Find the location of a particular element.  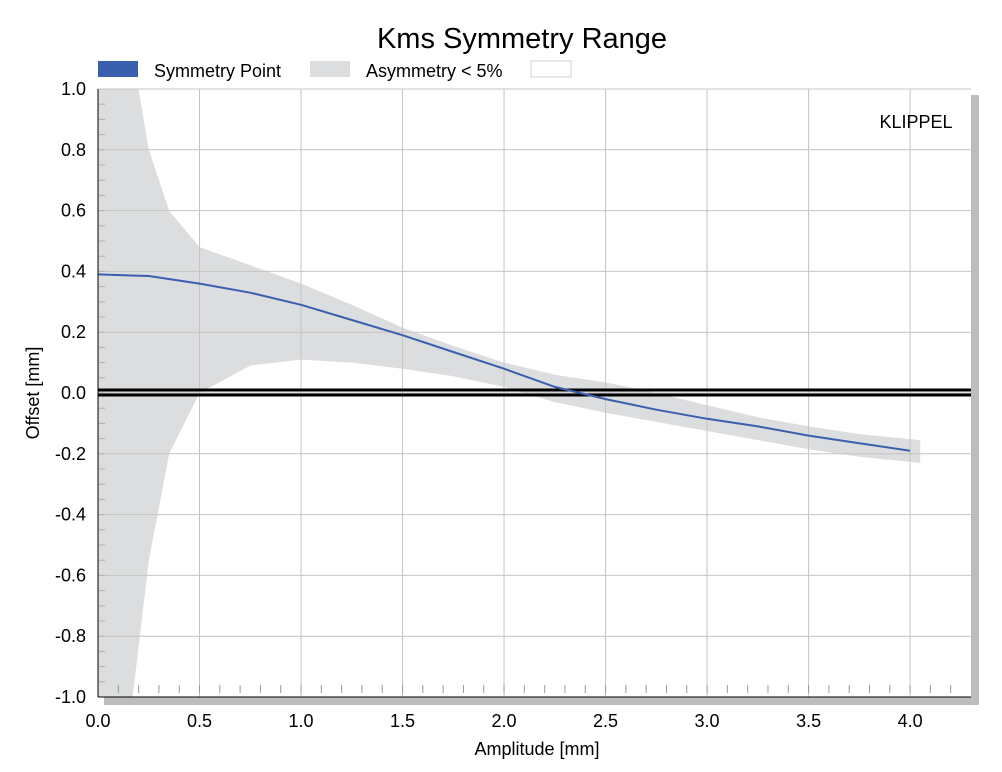

y-tick-label: 1.0 is located at coordinates (73, 89).